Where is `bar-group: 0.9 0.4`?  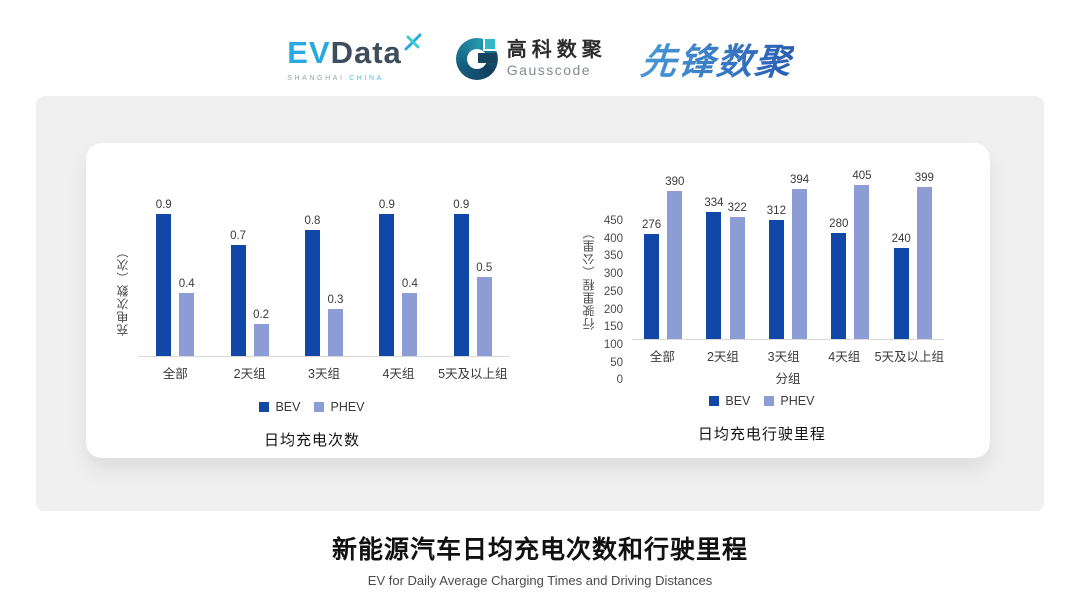 bar-group: 0.9 0.4 is located at coordinates (398, 277).